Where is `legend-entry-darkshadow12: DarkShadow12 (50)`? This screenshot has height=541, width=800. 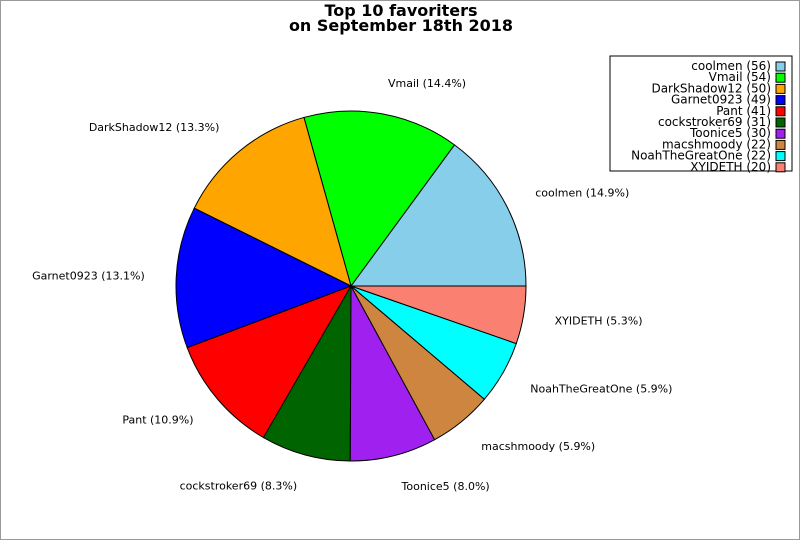
legend-entry-darkshadow12: DarkShadow12 (50) is located at coordinates (711, 88).